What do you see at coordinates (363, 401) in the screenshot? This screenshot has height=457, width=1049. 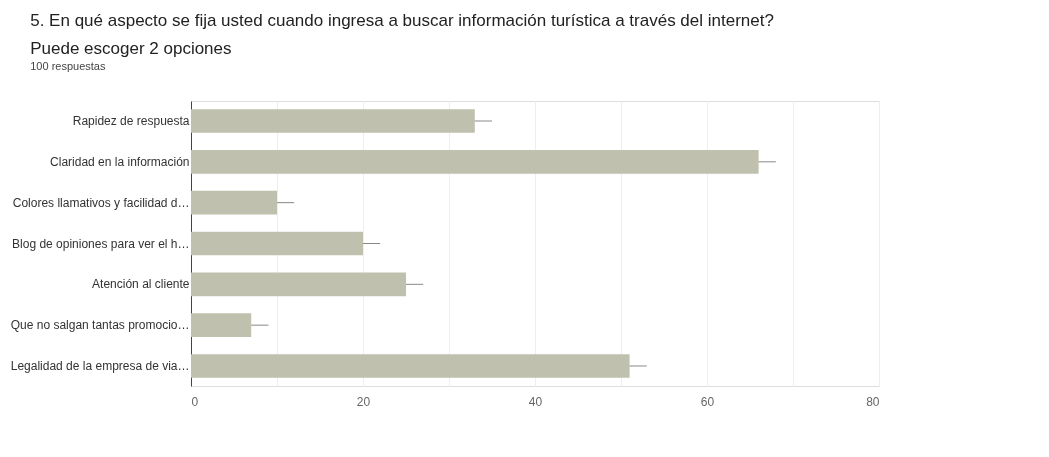 I see `x-tick-label: 20` at bounding box center [363, 401].